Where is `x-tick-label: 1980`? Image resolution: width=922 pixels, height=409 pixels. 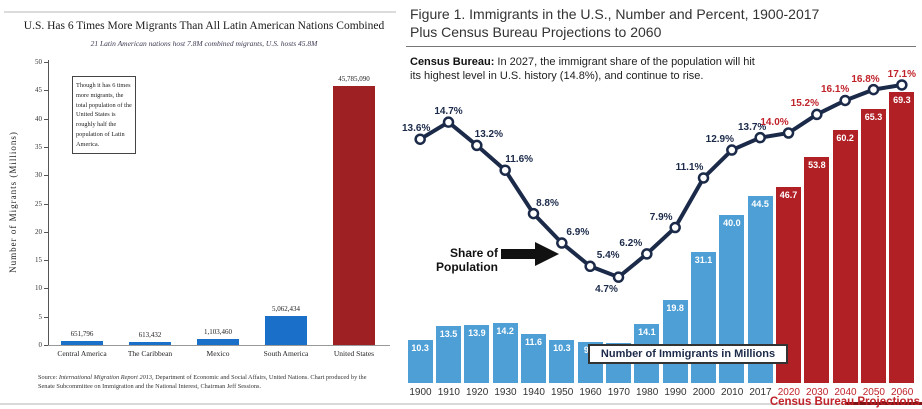
x-tick-label: 1980 is located at coordinates (647, 392).